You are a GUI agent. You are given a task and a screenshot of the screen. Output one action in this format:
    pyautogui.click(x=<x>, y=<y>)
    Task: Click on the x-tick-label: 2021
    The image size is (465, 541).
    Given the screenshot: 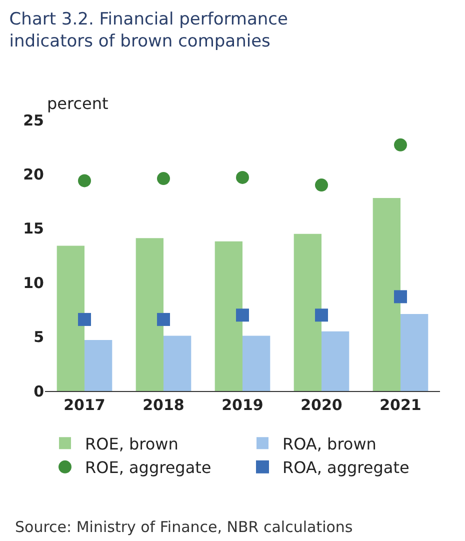 What is the action you would take?
    pyautogui.click(x=401, y=405)
    